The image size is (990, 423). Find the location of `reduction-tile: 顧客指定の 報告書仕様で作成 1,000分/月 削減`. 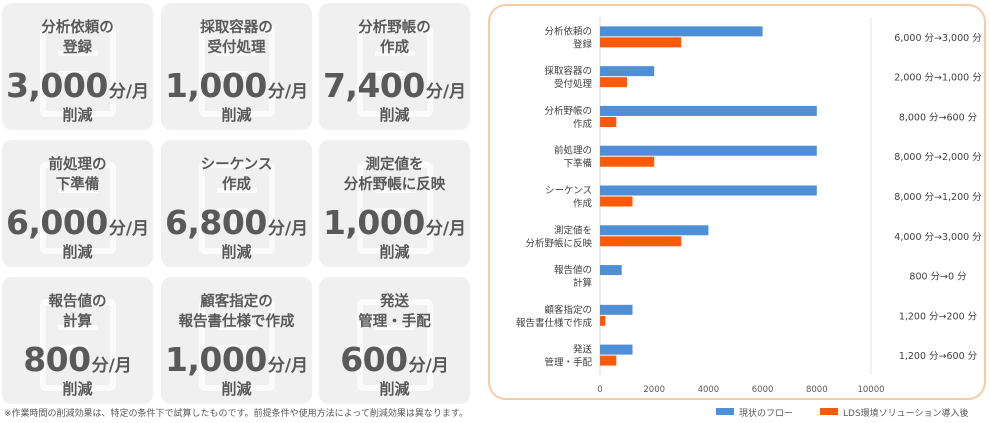

reduction-tile: 顧客指定の 報告書仕様で作成 1,000分/月 削減 is located at coordinates (236, 340).